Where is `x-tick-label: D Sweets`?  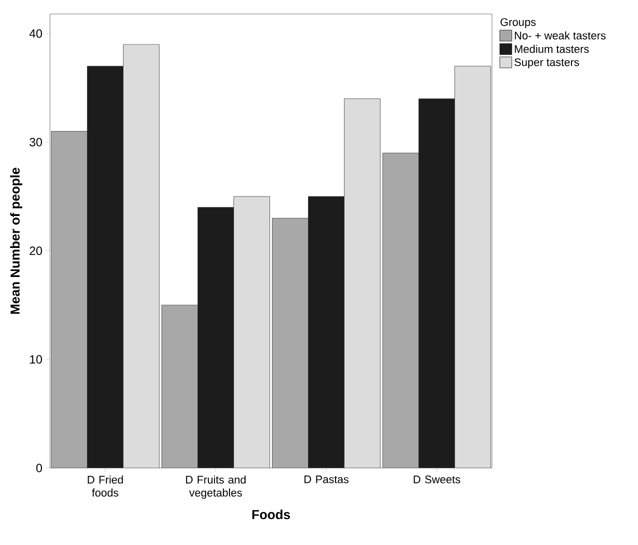
x-tick-label: D Sweets is located at coordinates (437, 480).